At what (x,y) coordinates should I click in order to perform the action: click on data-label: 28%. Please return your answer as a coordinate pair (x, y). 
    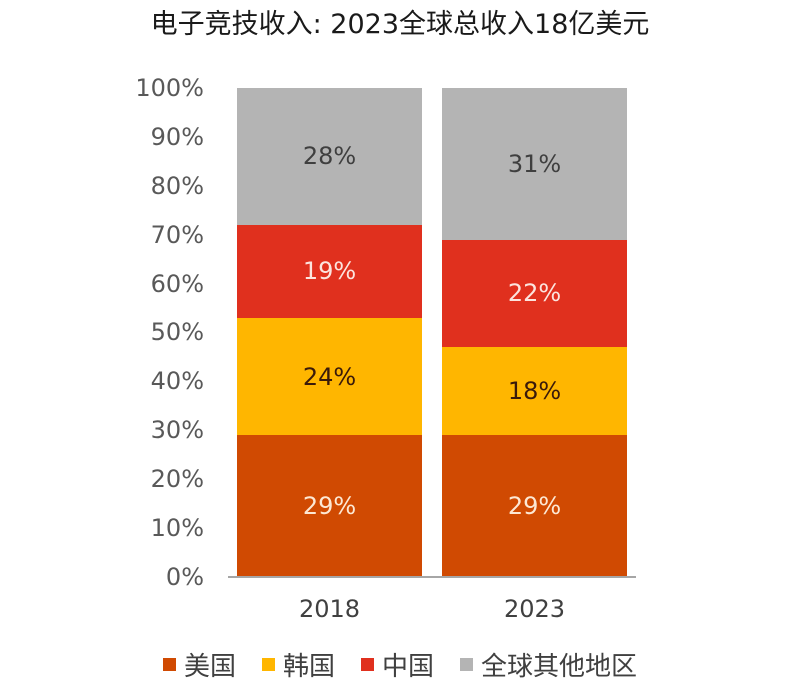
    Looking at the image, I should click on (329, 156).